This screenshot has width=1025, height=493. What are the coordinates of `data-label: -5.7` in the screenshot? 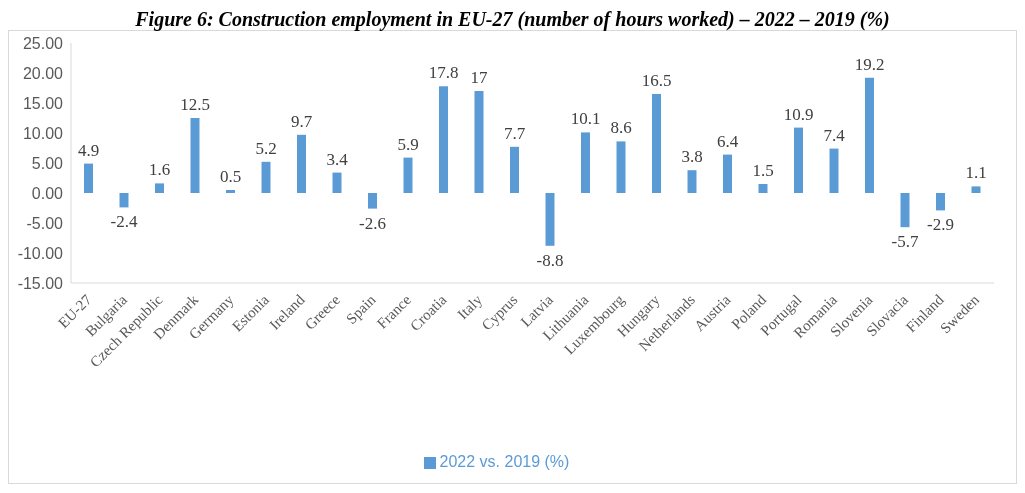 It's located at (905, 242).